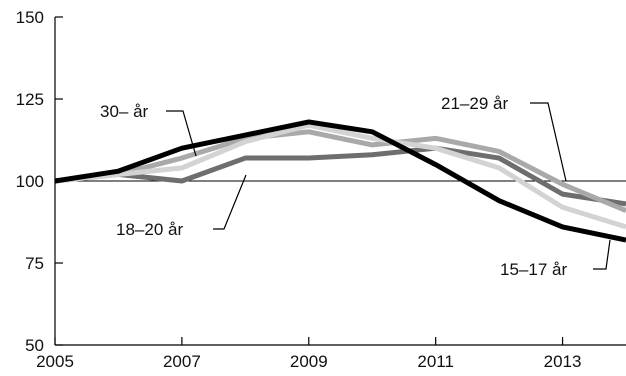  What do you see at coordinates (602, 254) in the screenshot?
I see `leader-line-15-17-r` at bounding box center [602, 254].